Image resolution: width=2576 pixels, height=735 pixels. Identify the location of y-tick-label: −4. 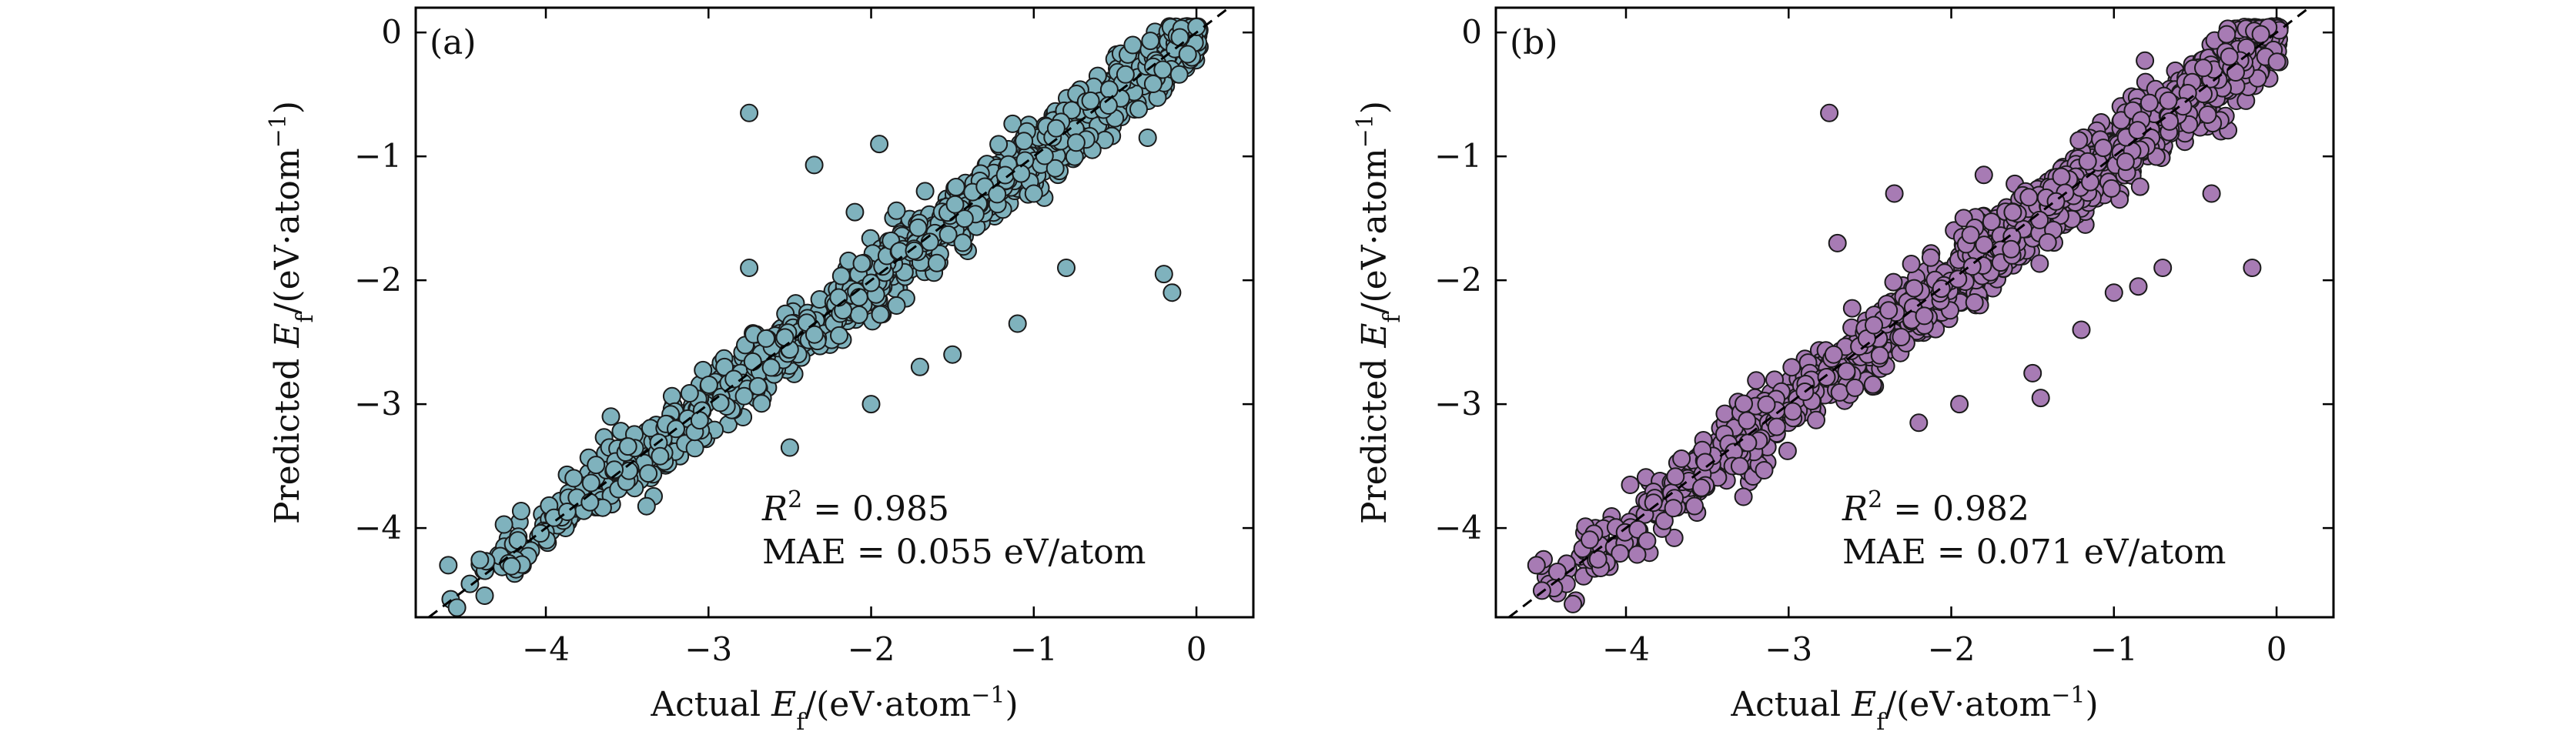
(378, 527).